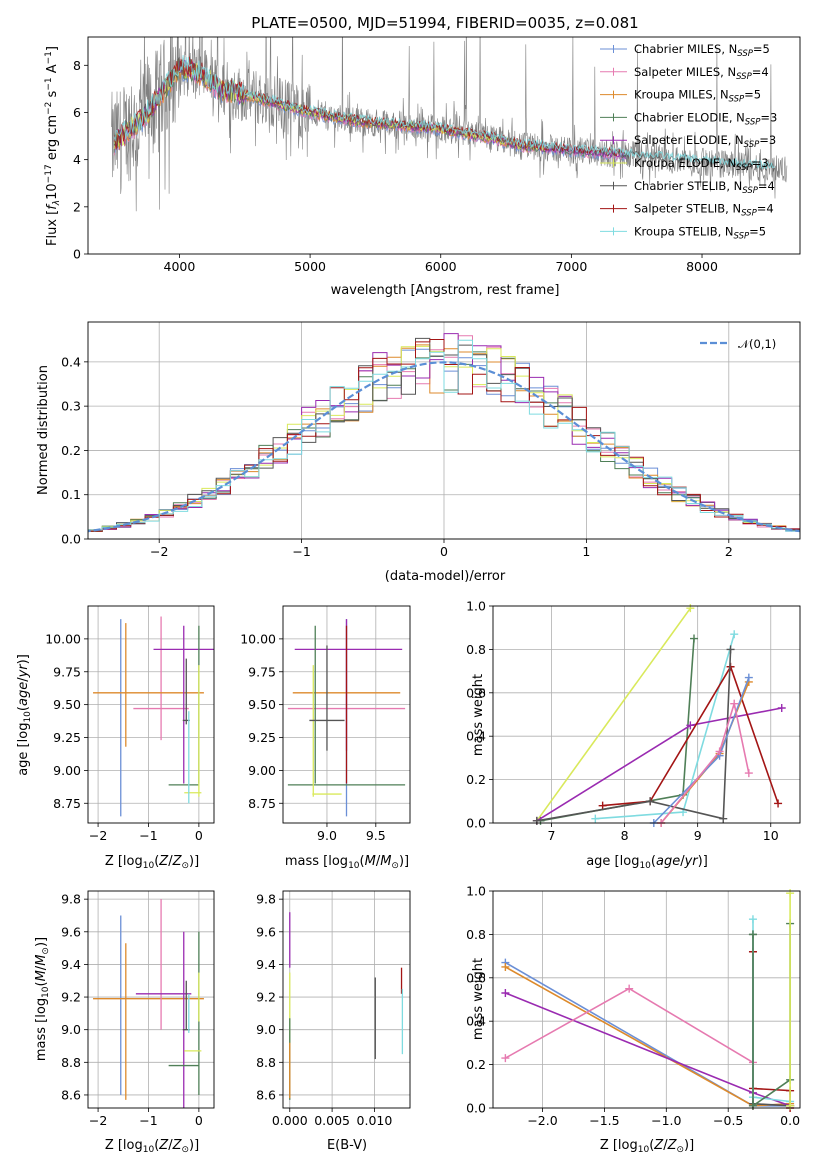 The height and width of the screenshot is (1170, 819). I want to click on massZ-ytick-label: 9.4, so click(71, 964).